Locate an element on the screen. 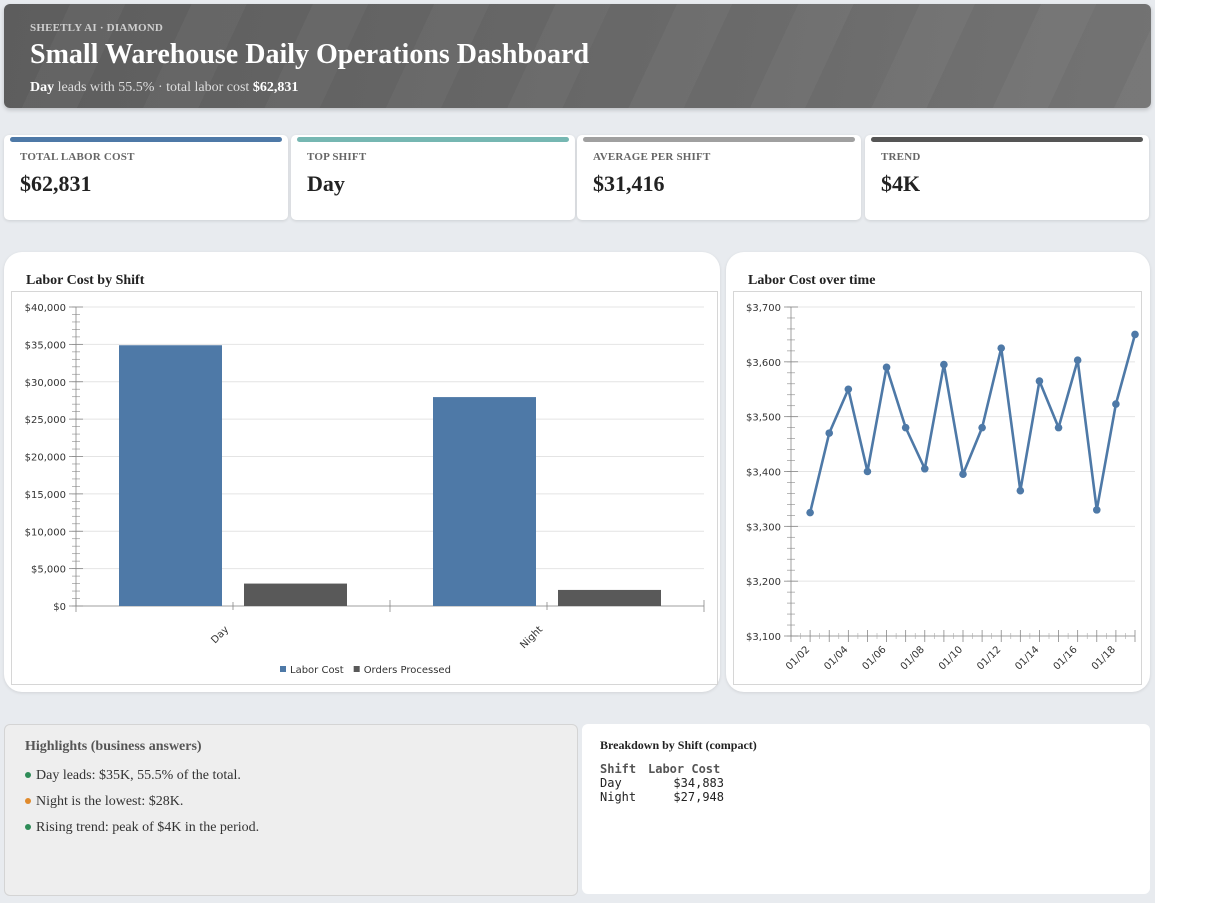  kpi-card-trend: TREND $4K is located at coordinates (1007, 177).